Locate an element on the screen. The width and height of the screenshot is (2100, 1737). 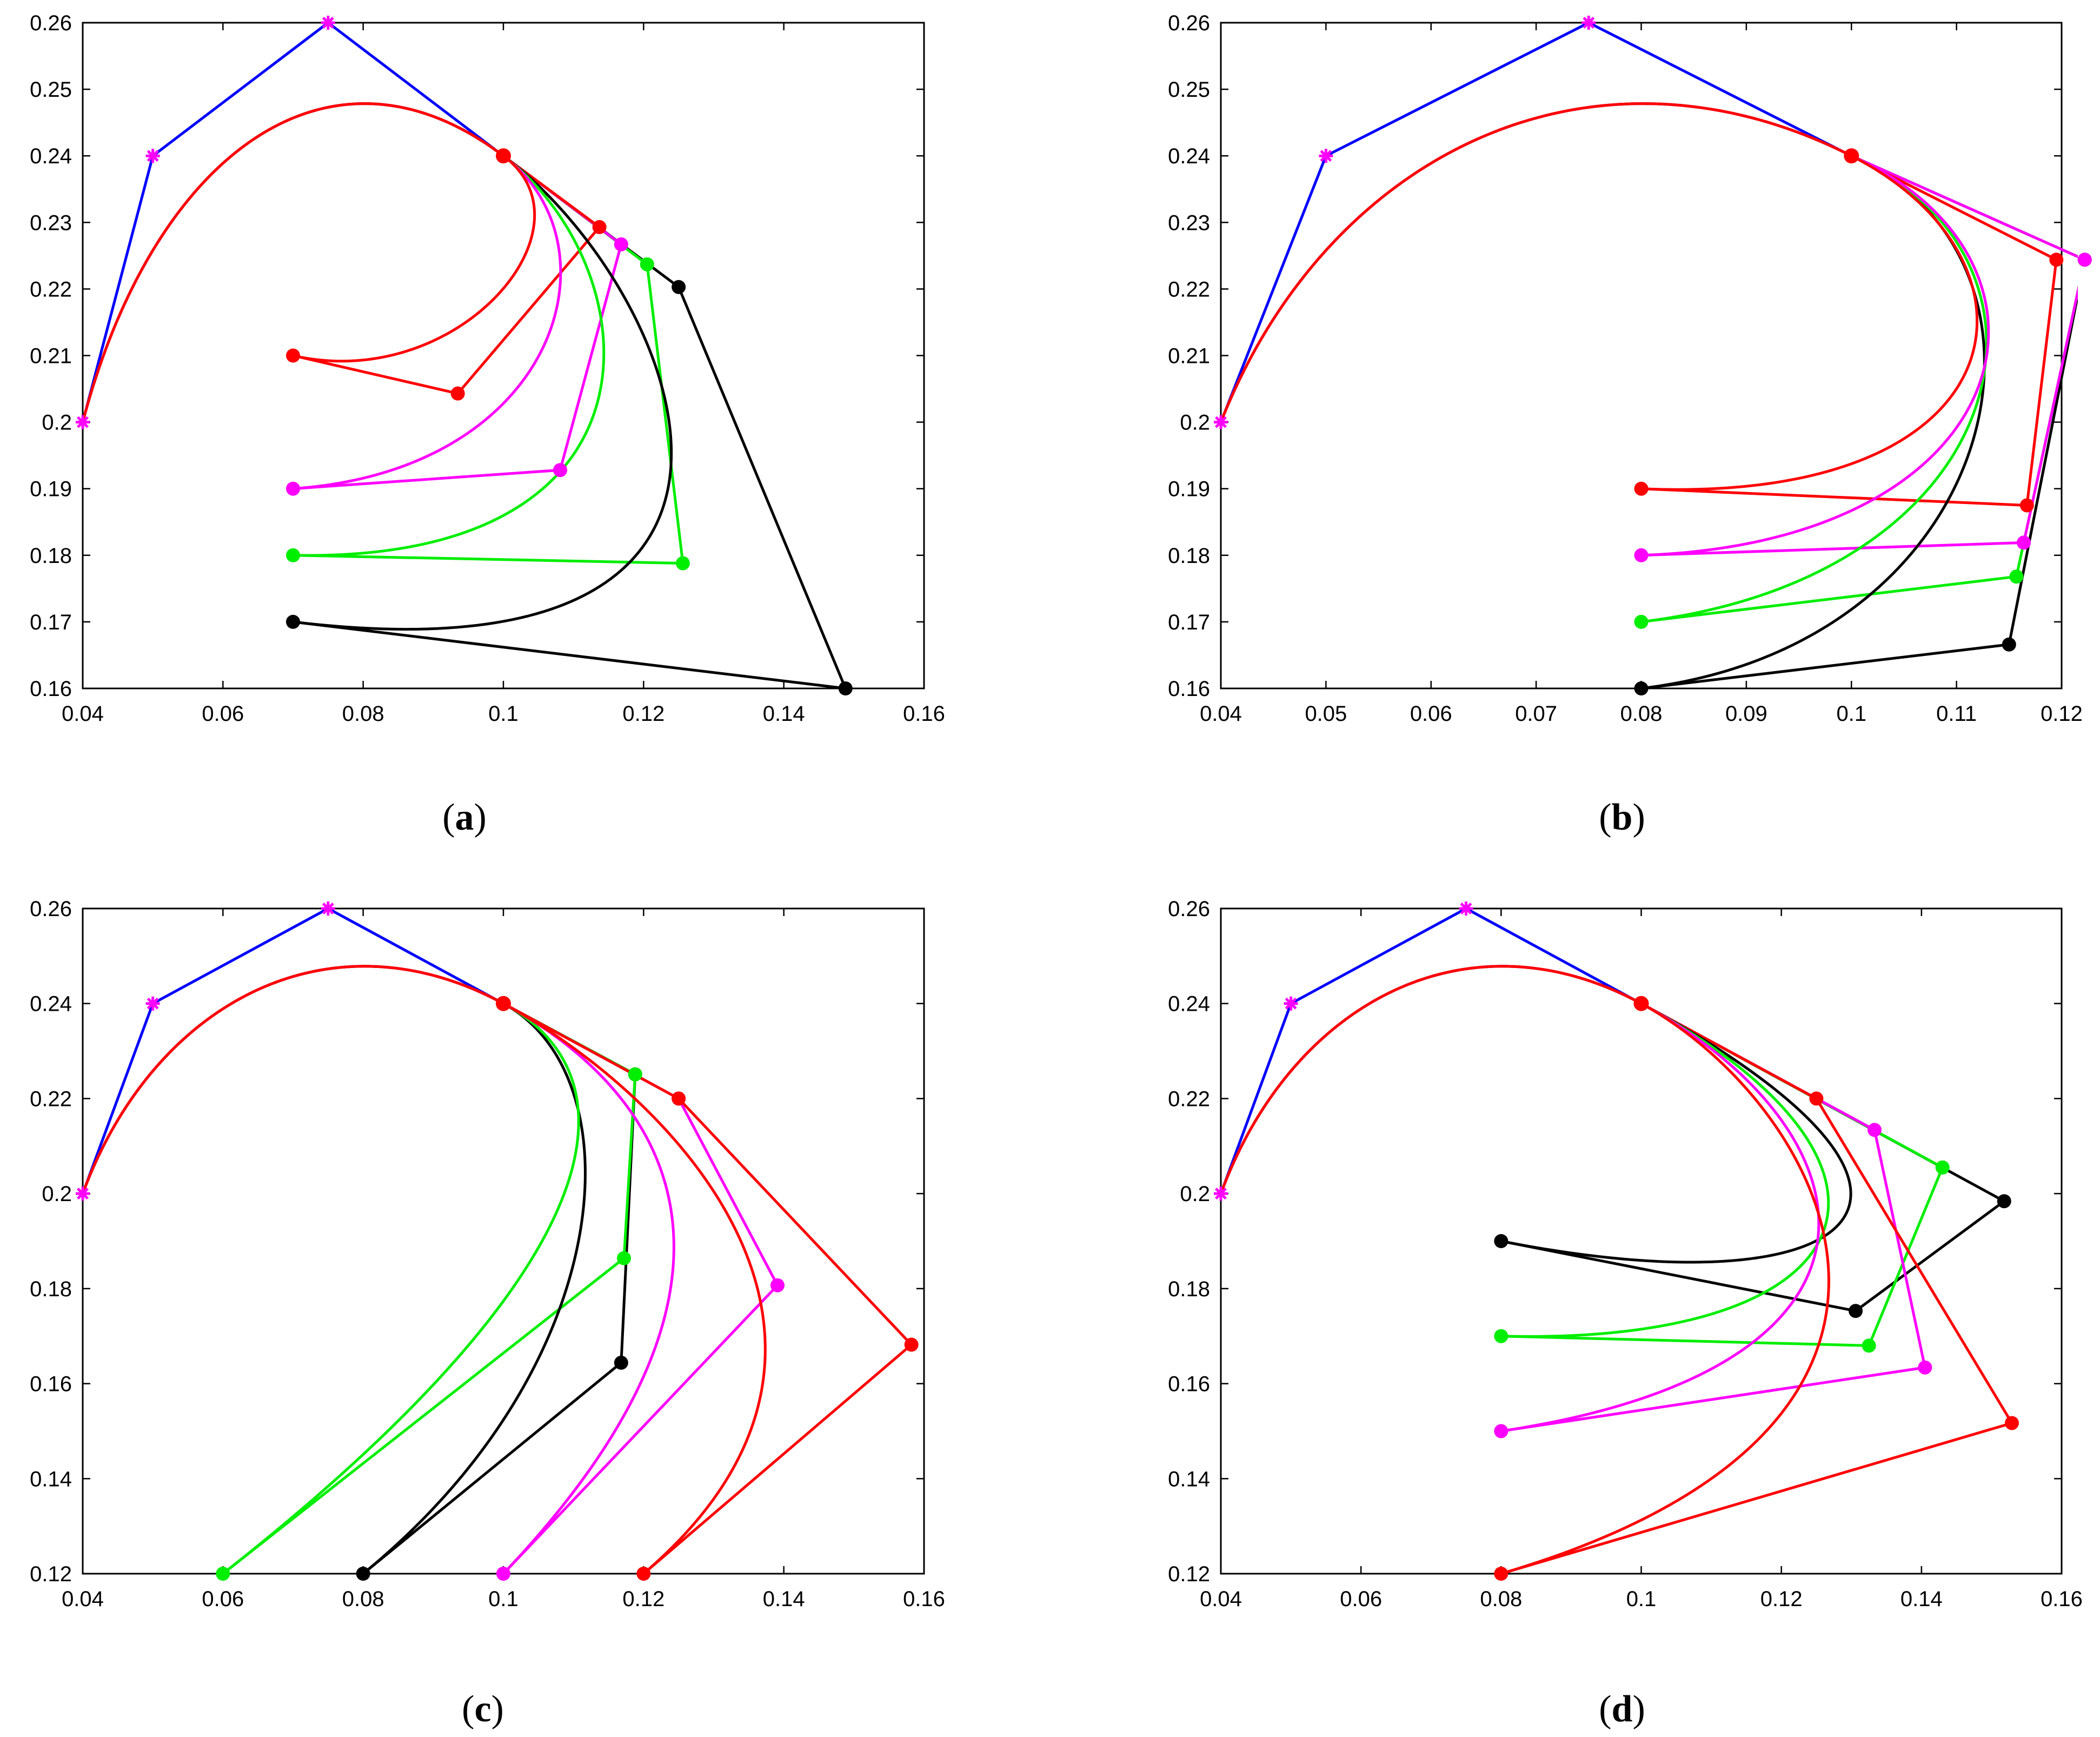
y-tick-label: 0.18 is located at coordinates (1189, 1289).